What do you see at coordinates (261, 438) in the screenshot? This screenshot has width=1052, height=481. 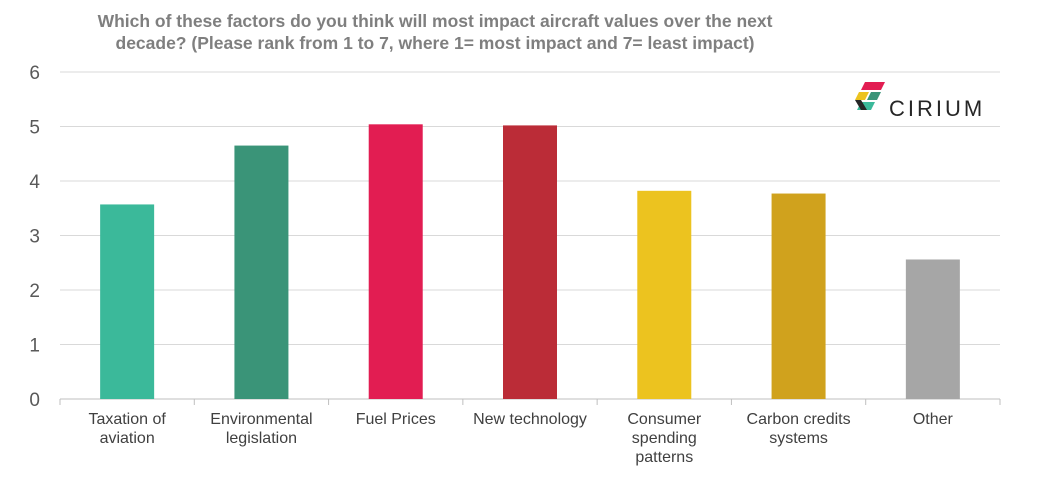 I see `x-category-label: legislation` at bounding box center [261, 438].